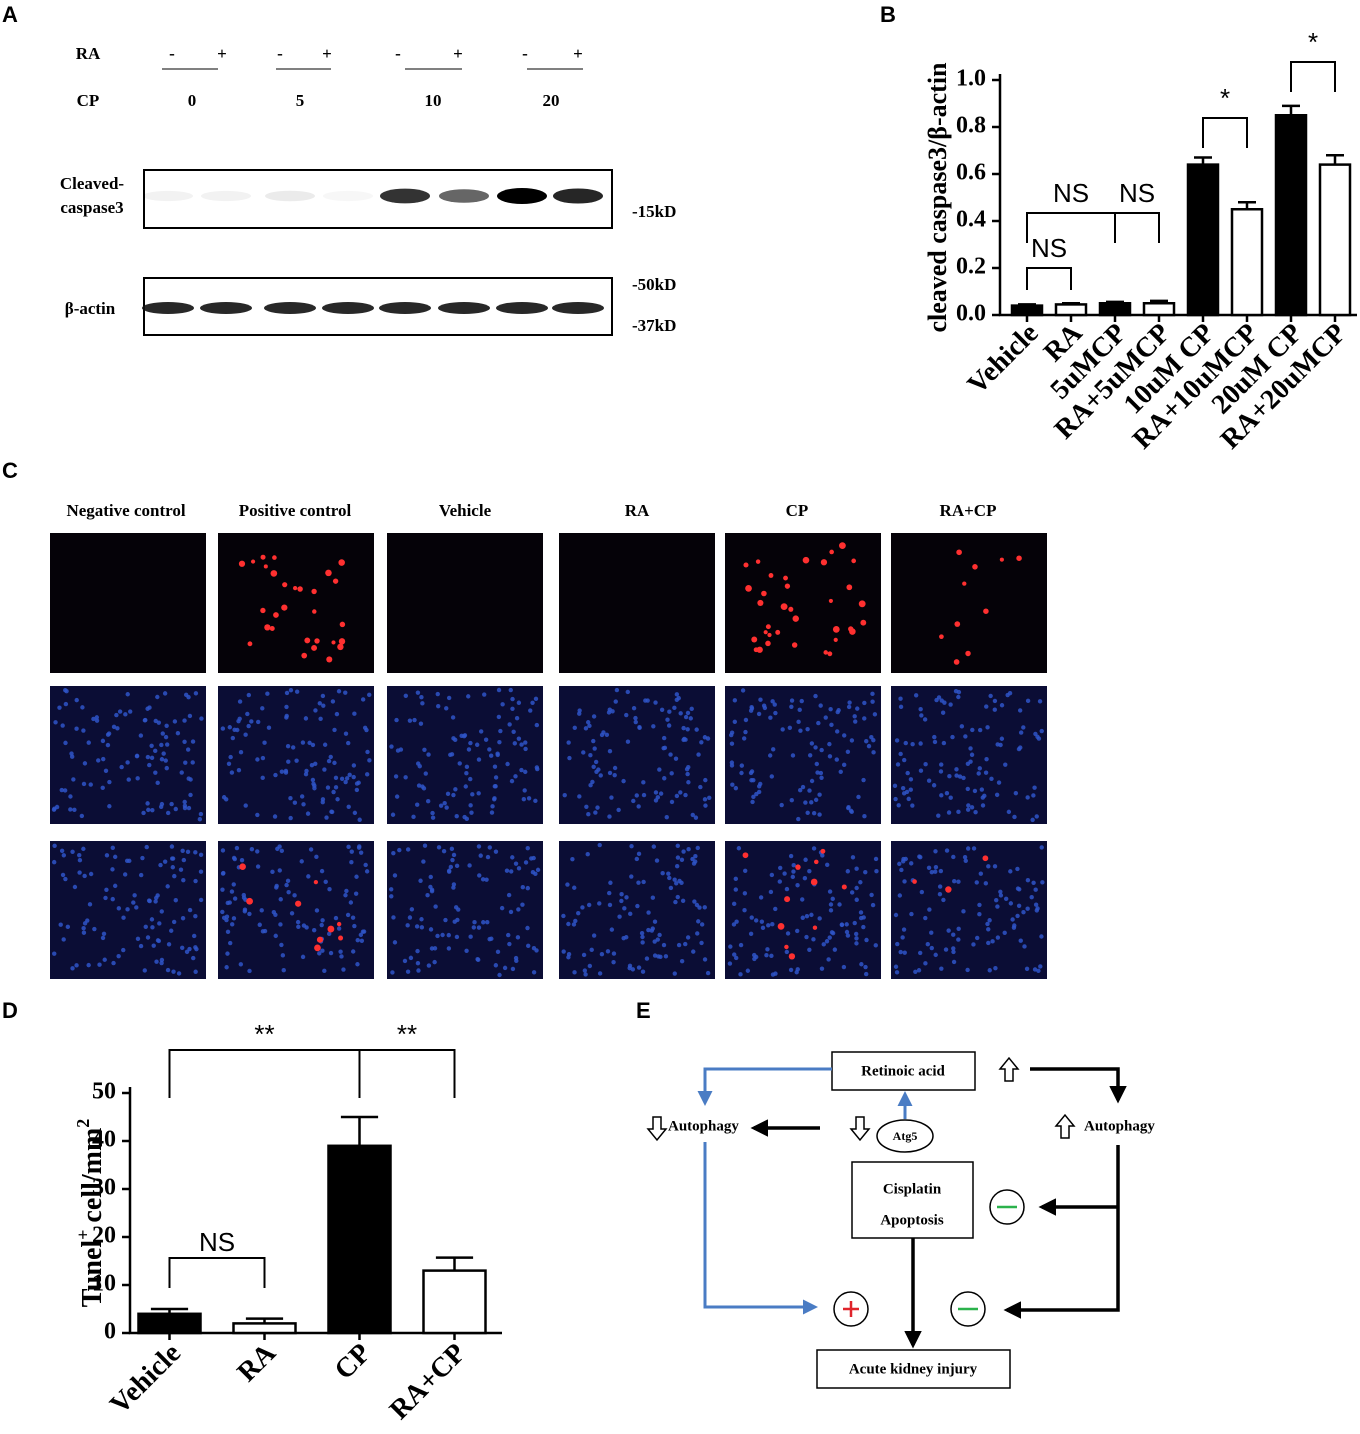  Describe the element at coordinates (192, 100) in the screenshot. I see `cp-value: 0` at that location.